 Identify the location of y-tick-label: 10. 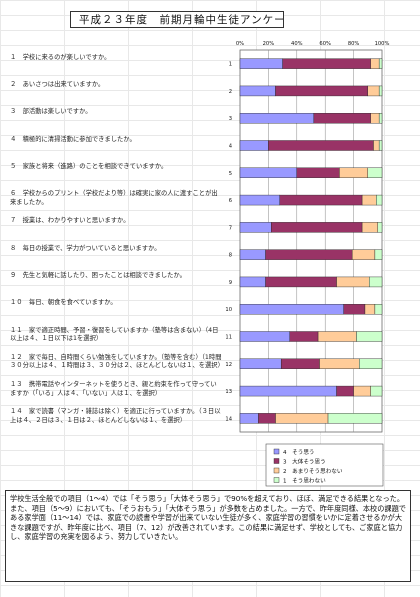
(228, 310).